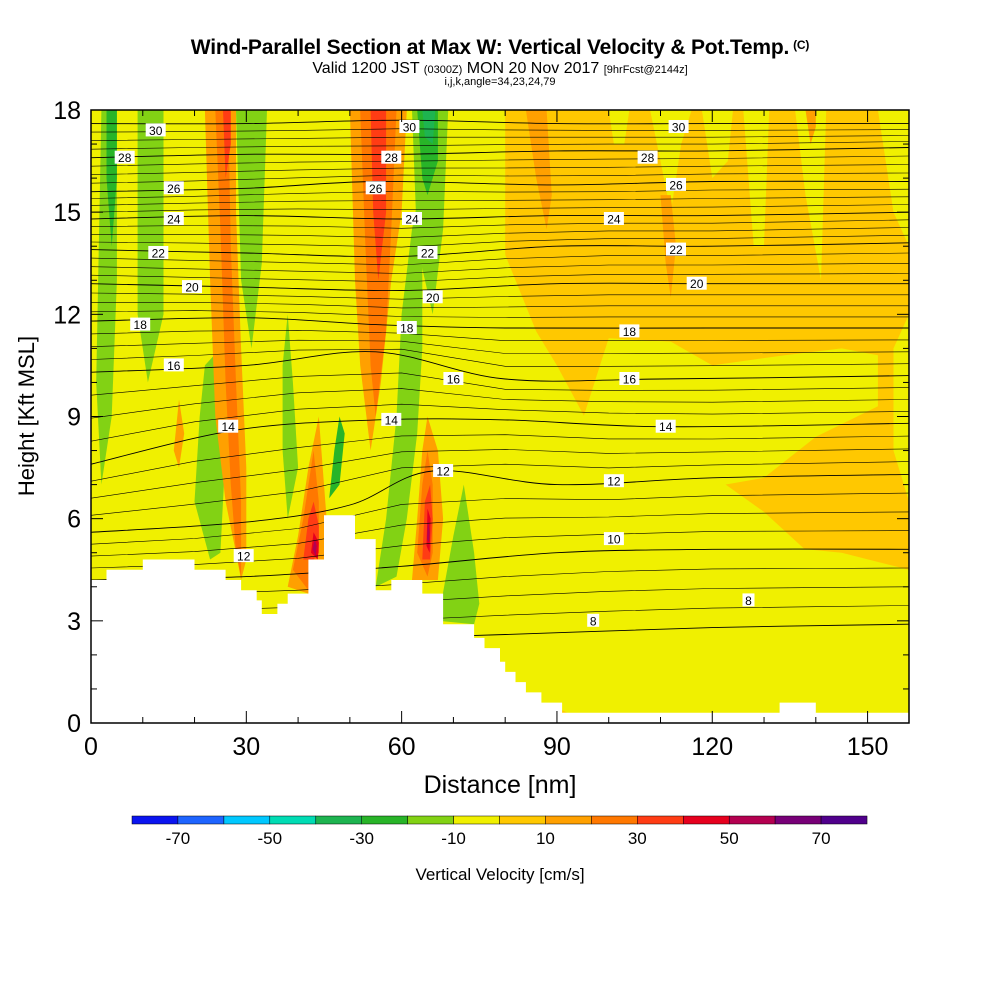 The image size is (1000, 1000). I want to click on colorbar-tick-label: 50, so click(729, 838).